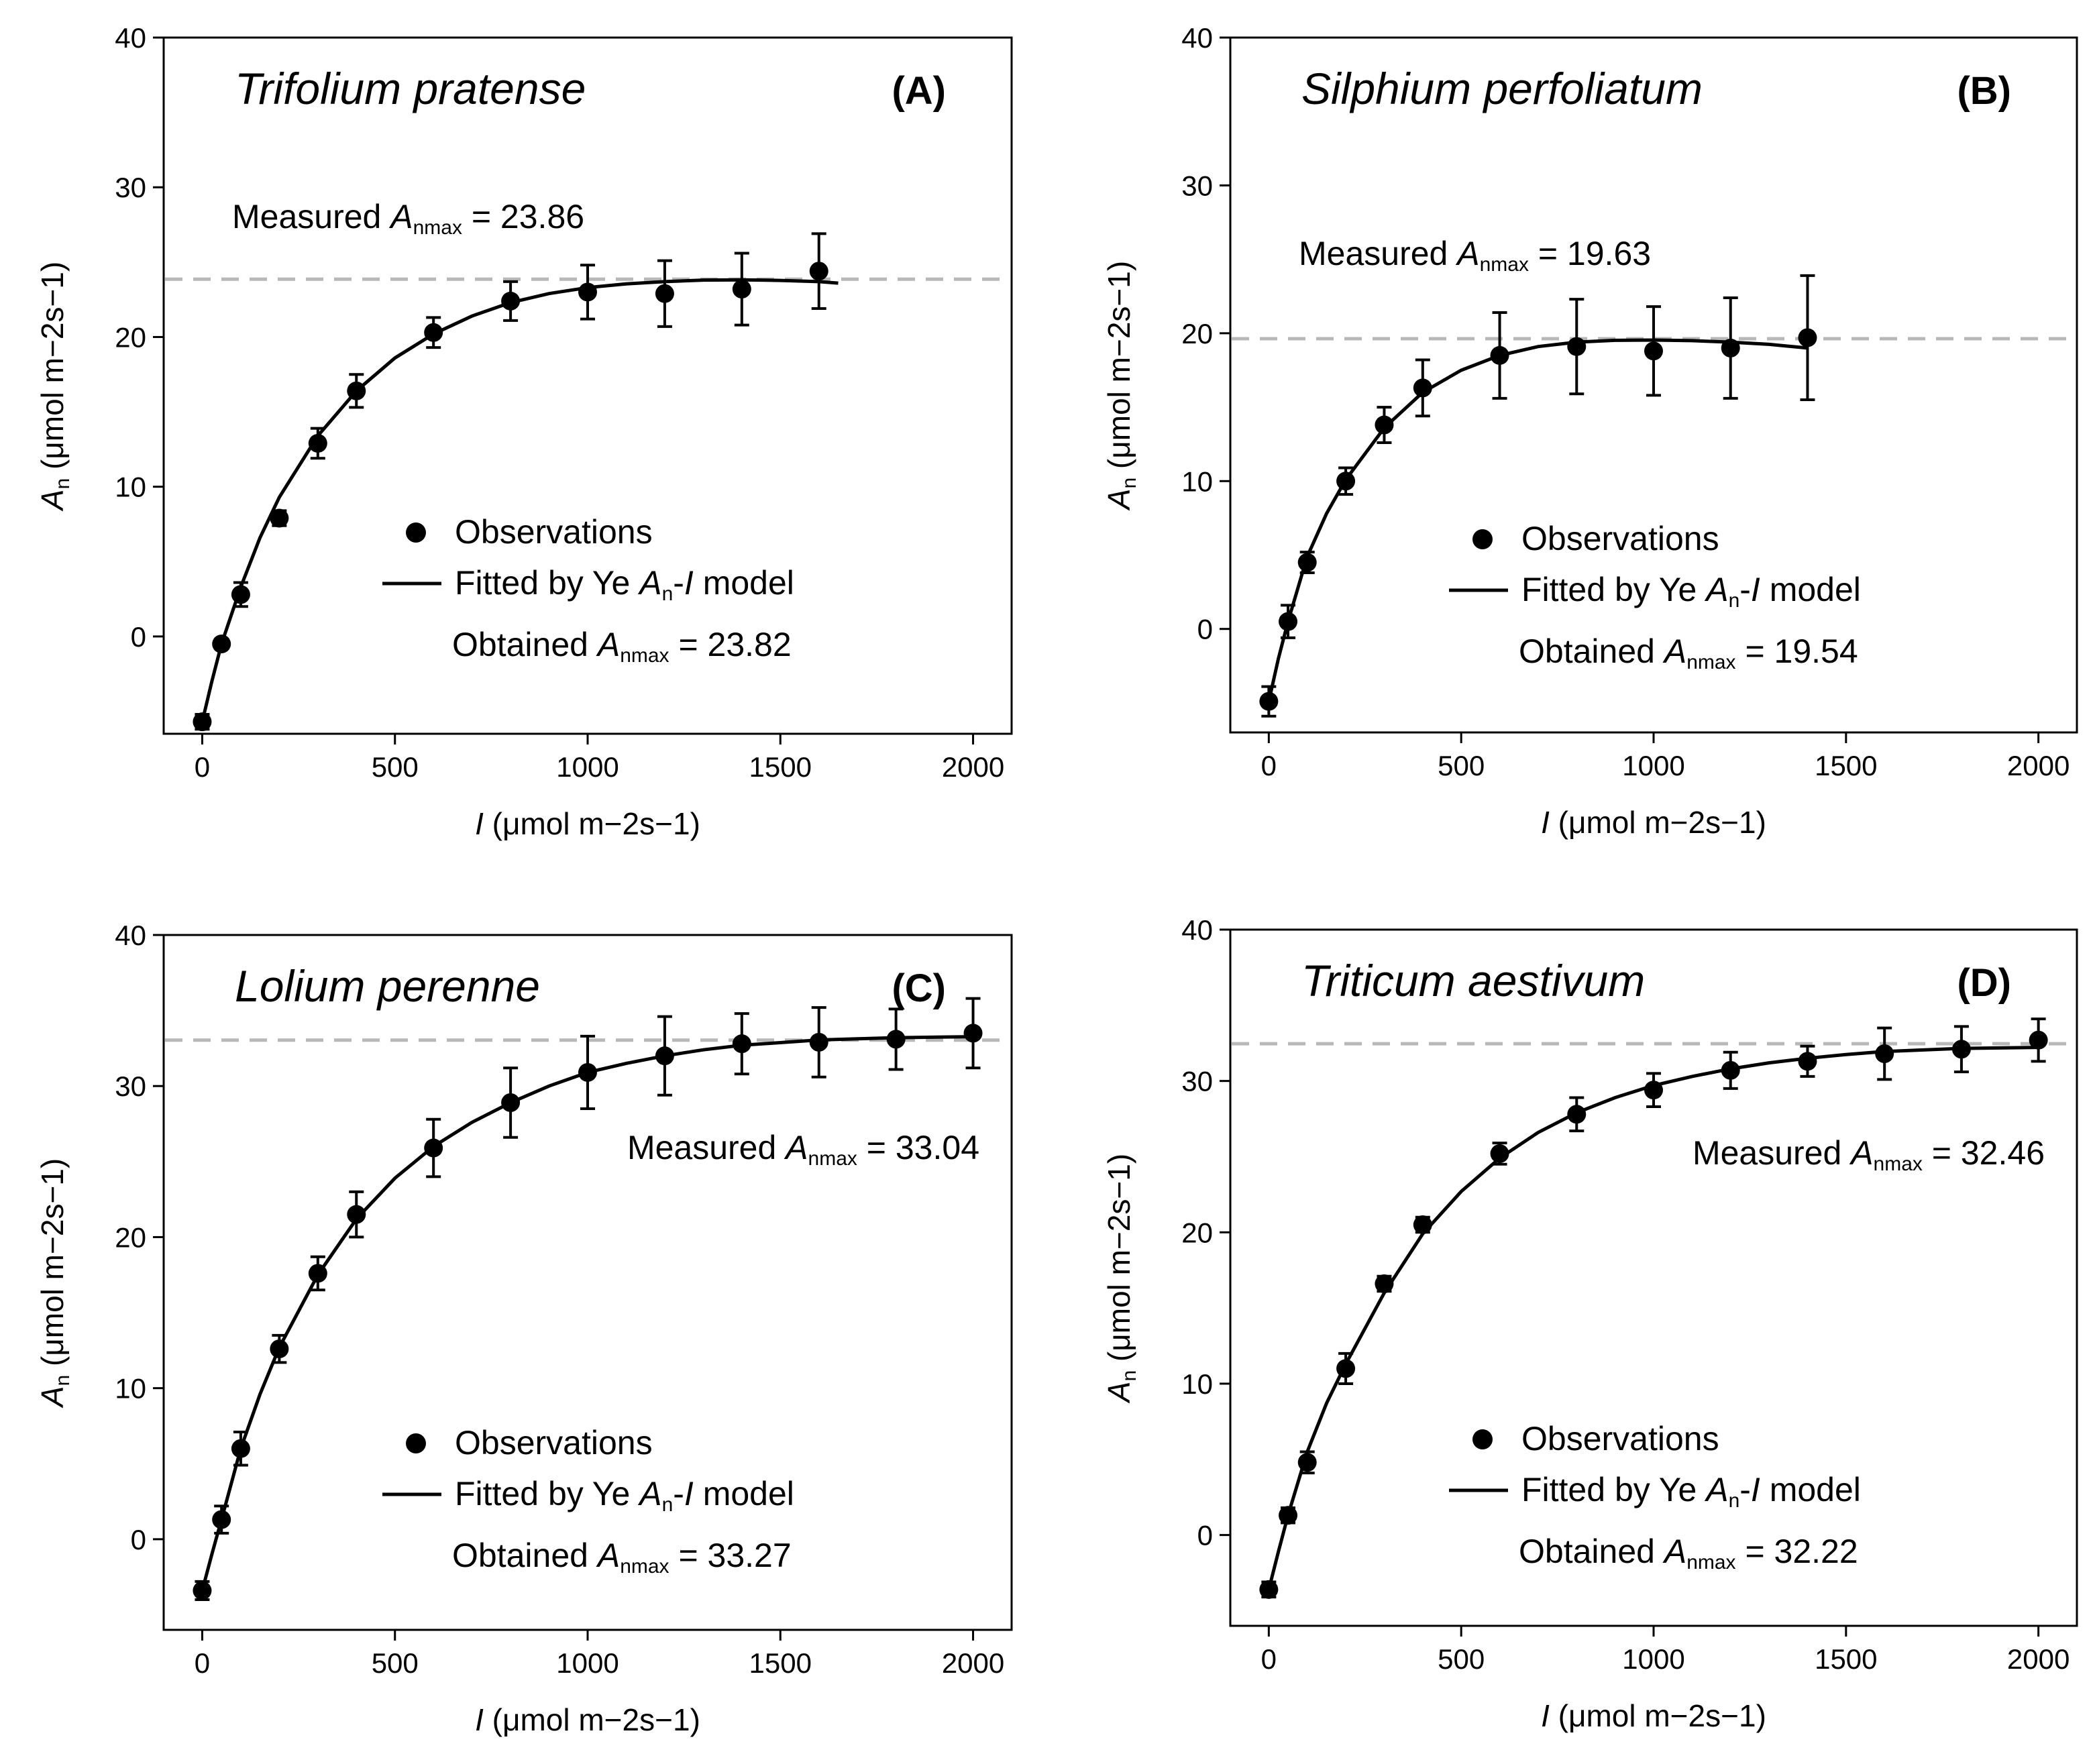 Image resolution: width=2093 pixels, height=1764 pixels. I want to click on panel-label: (A), so click(919, 91).